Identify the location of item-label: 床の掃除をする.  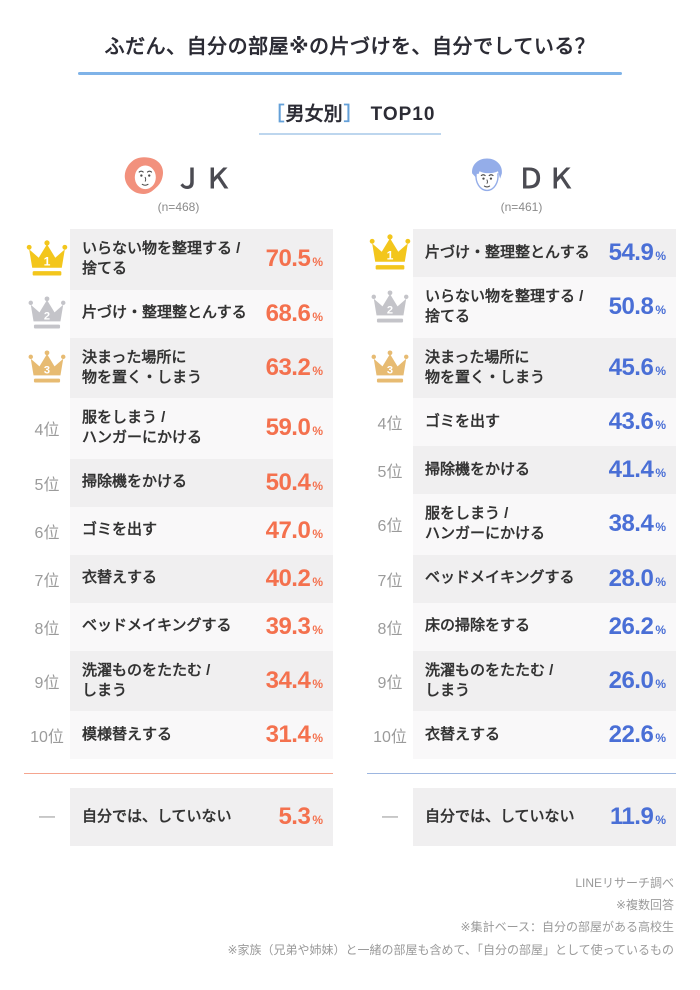
(478, 626).